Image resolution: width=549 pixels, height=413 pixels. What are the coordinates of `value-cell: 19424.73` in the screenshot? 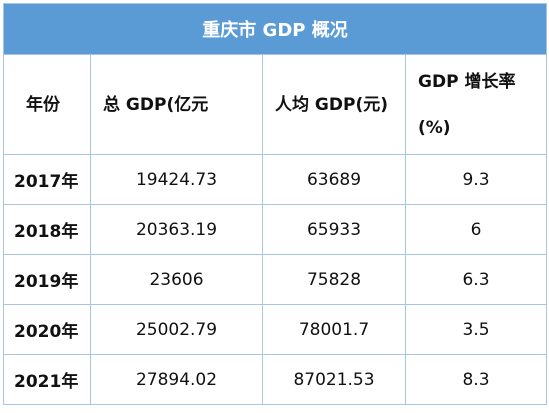 It's located at (176, 179).